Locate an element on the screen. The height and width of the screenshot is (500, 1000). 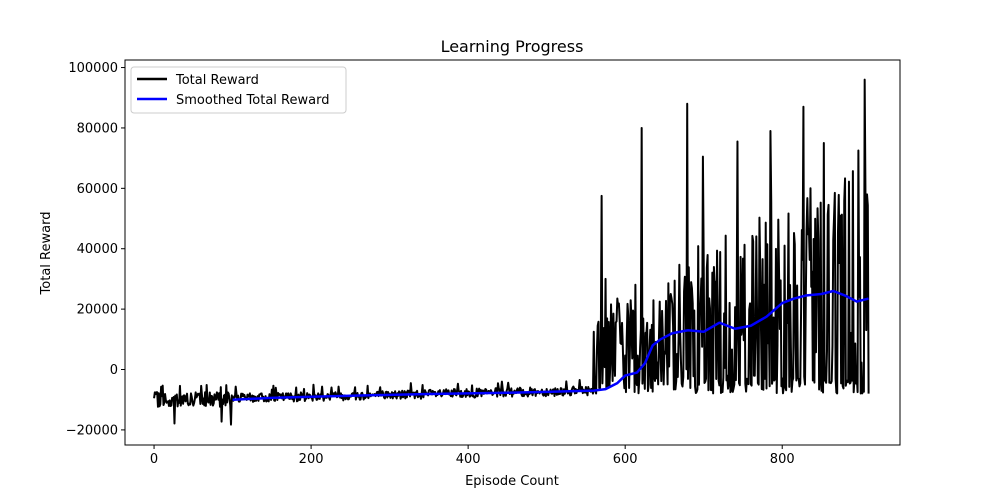
legend: Total Reward Smoothed Total Reward is located at coordinates (238, 90).